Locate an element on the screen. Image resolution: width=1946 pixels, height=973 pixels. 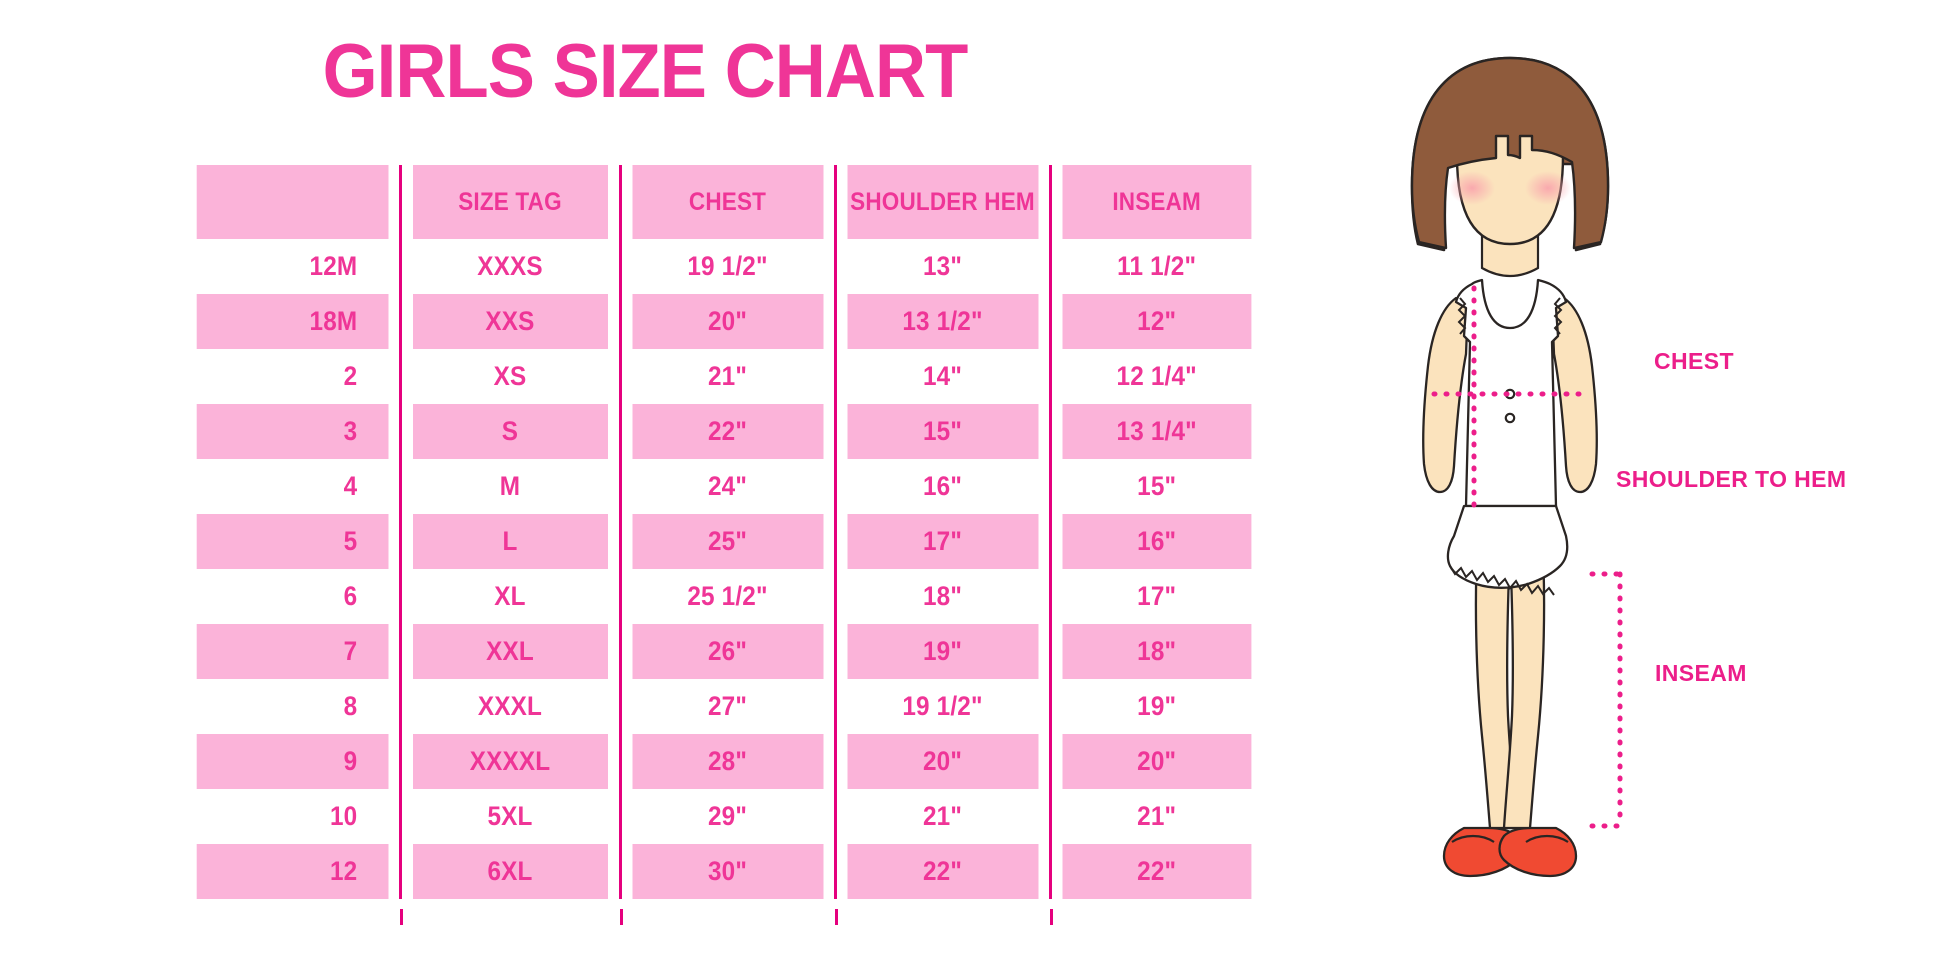
cell-chest: 21" is located at coordinates (727, 376).